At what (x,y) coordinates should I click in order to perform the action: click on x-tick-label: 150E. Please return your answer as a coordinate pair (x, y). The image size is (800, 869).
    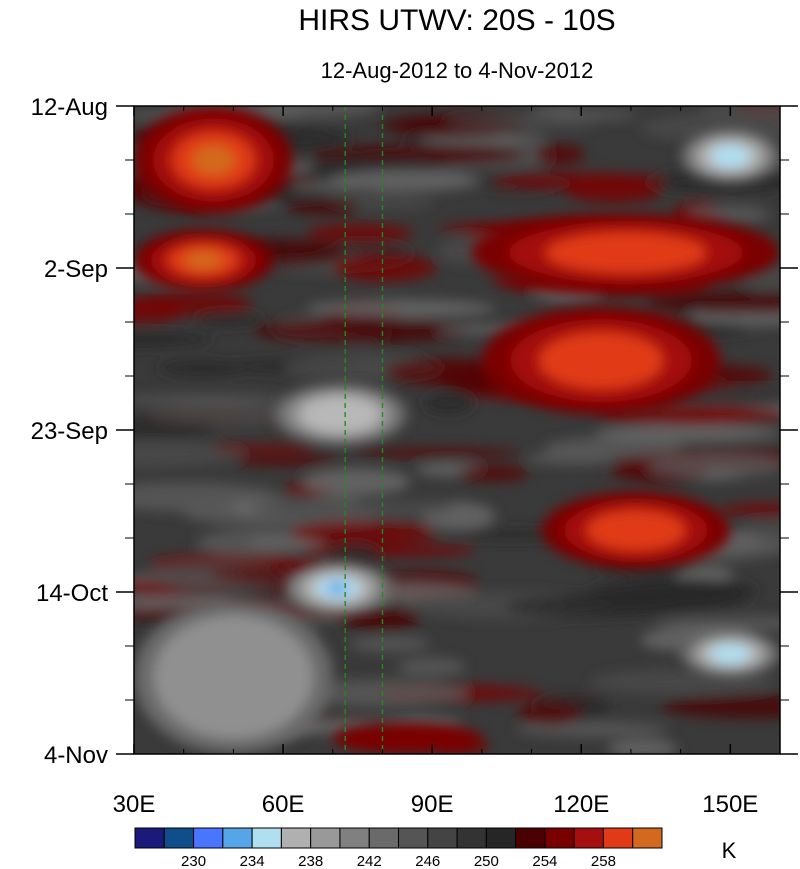
    Looking at the image, I should click on (730, 804).